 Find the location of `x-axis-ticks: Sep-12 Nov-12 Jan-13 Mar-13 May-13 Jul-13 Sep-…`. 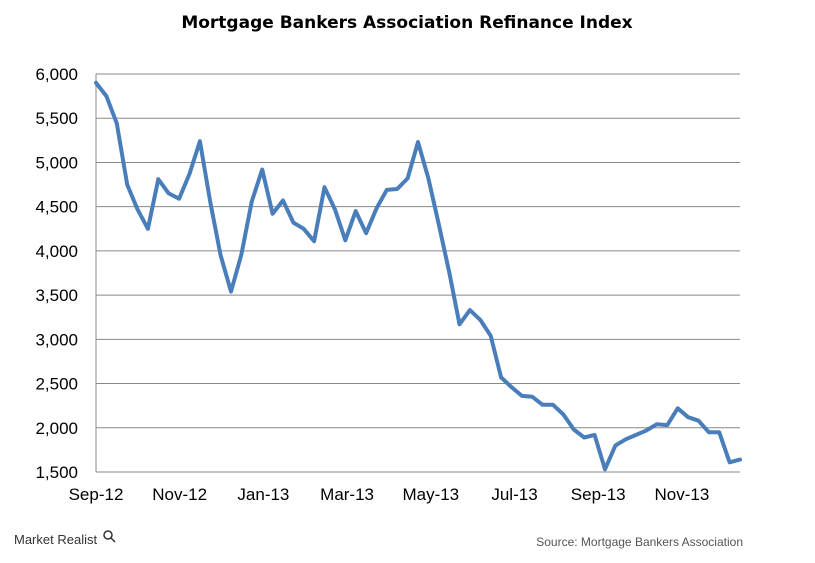

x-axis-ticks: Sep-12 Nov-12 Jan-13 Mar-13 May-13 Jul-13 Sep-… is located at coordinates (389, 494).